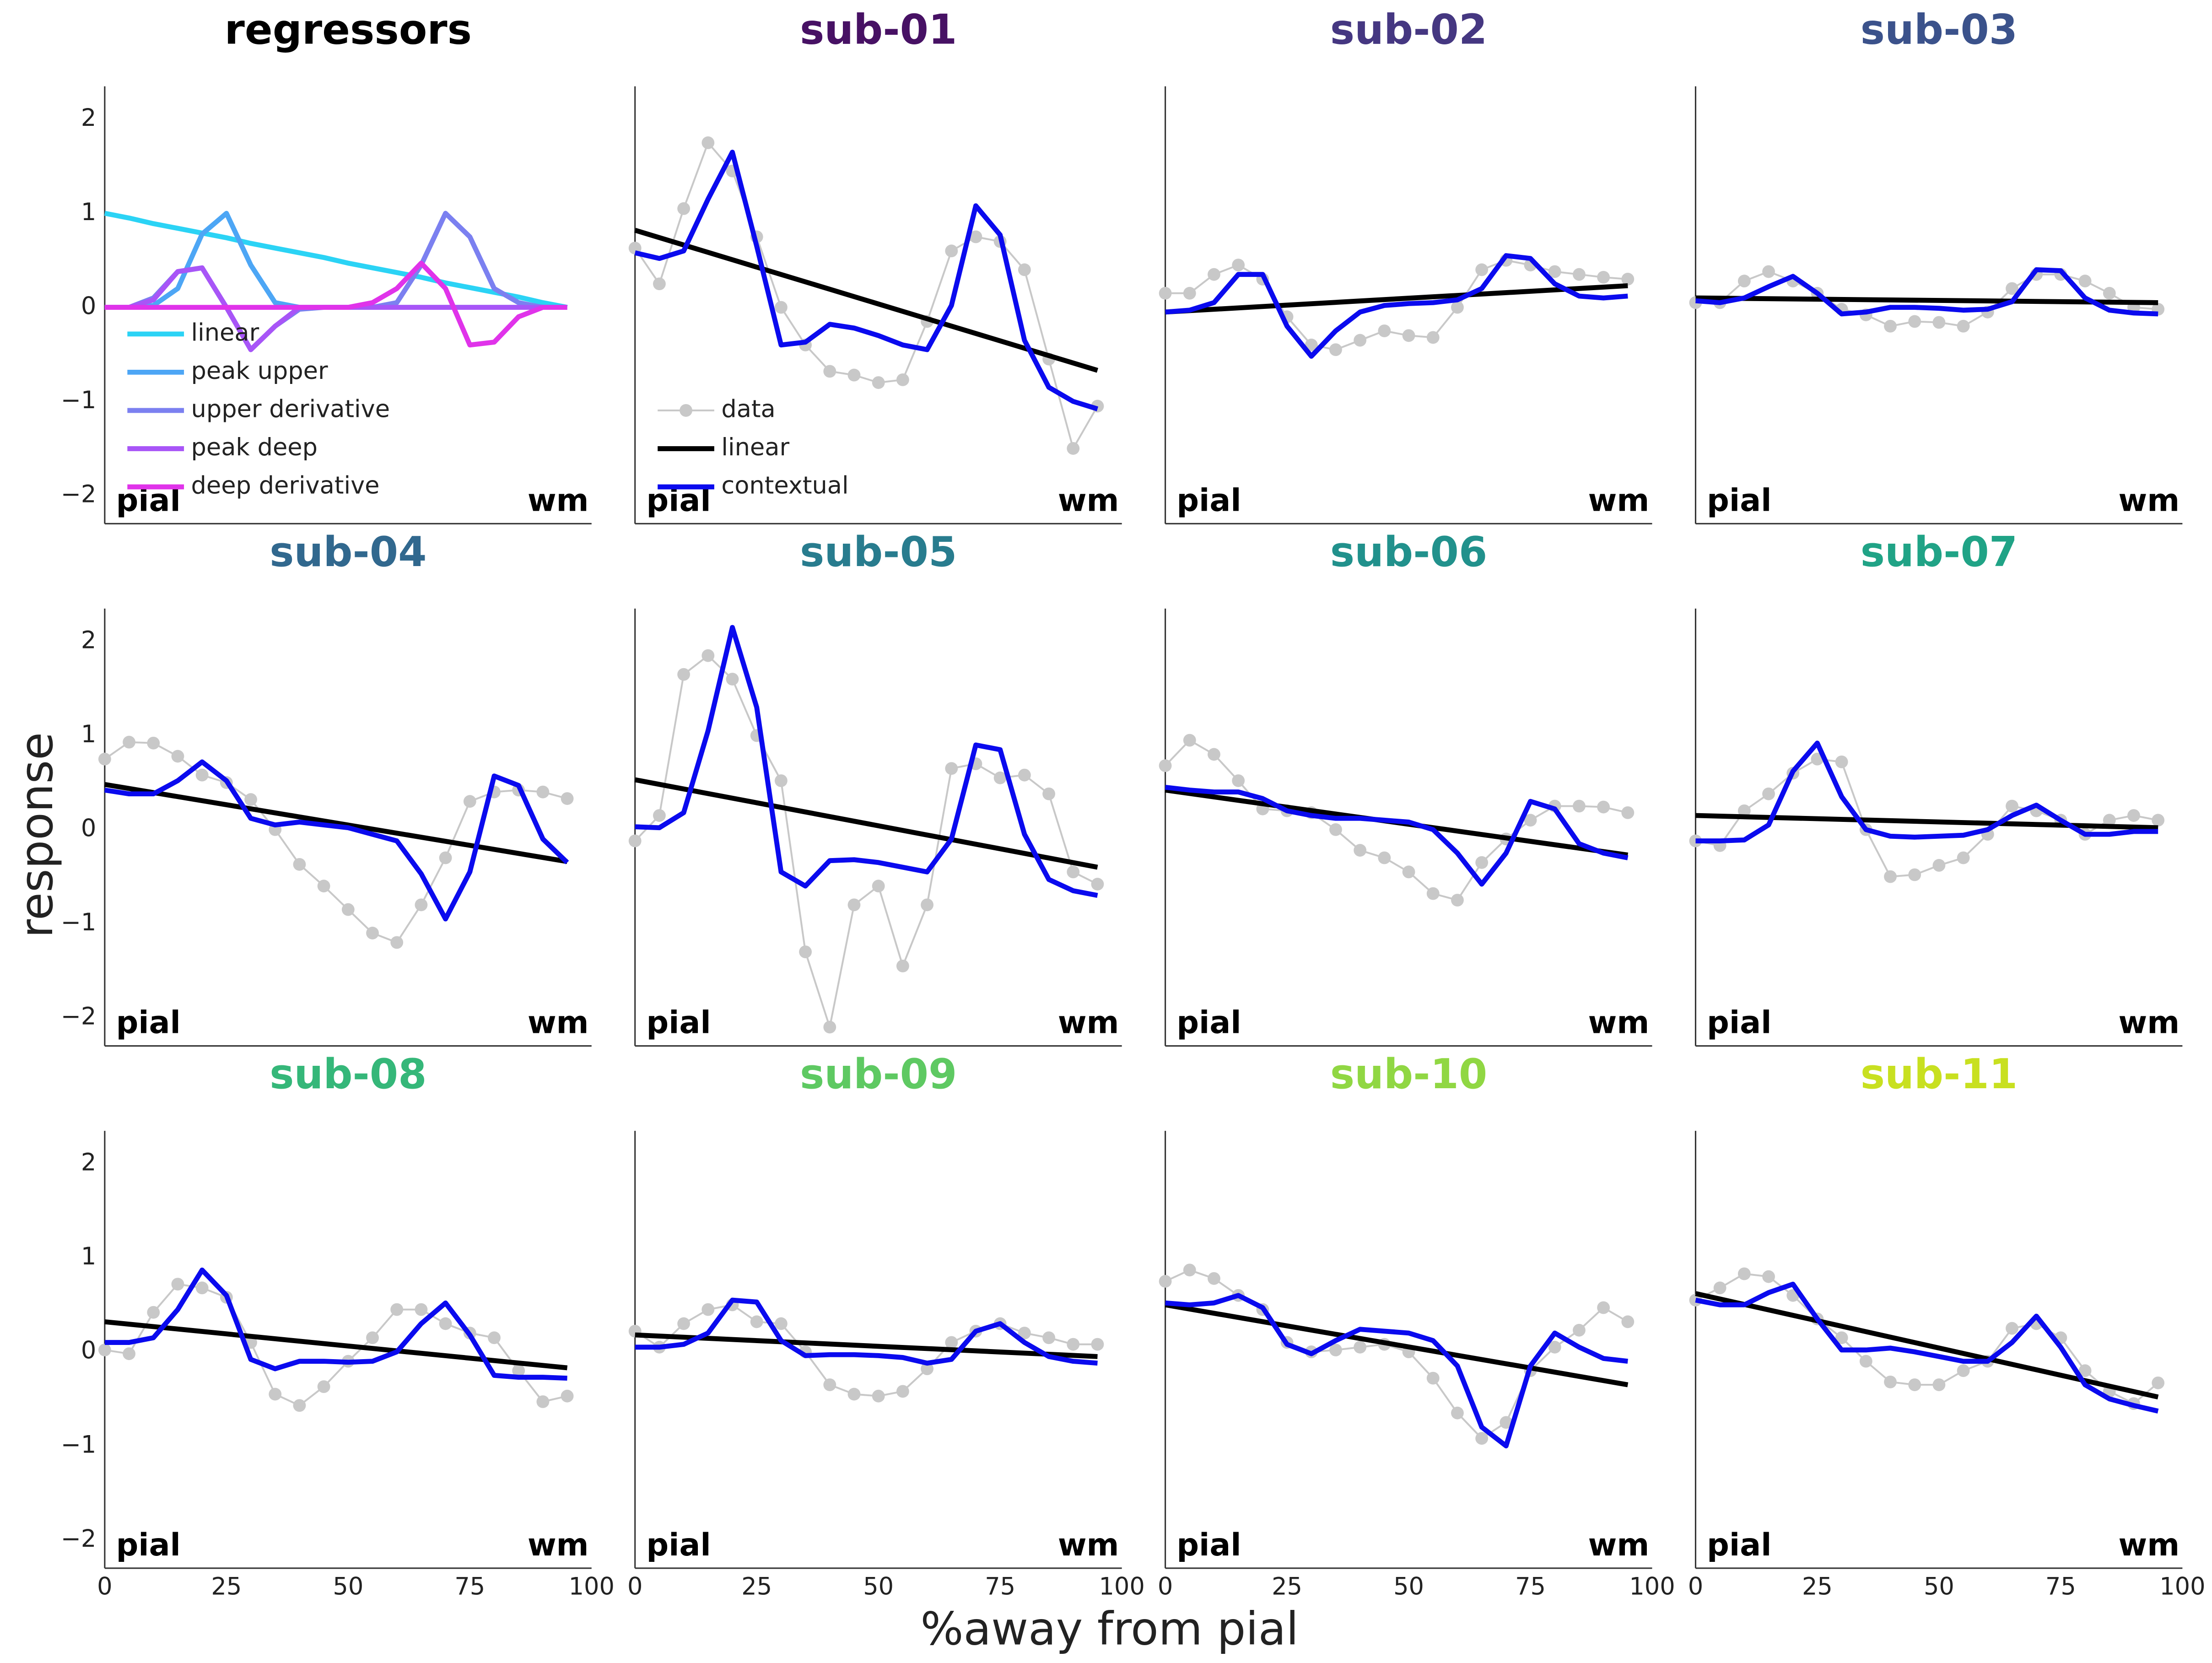 Image resolution: width=2212 pixels, height=1663 pixels. What do you see at coordinates (1939, 552) in the screenshot?
I see `panel-title: sub-07` at bounding box center [1939, 552].